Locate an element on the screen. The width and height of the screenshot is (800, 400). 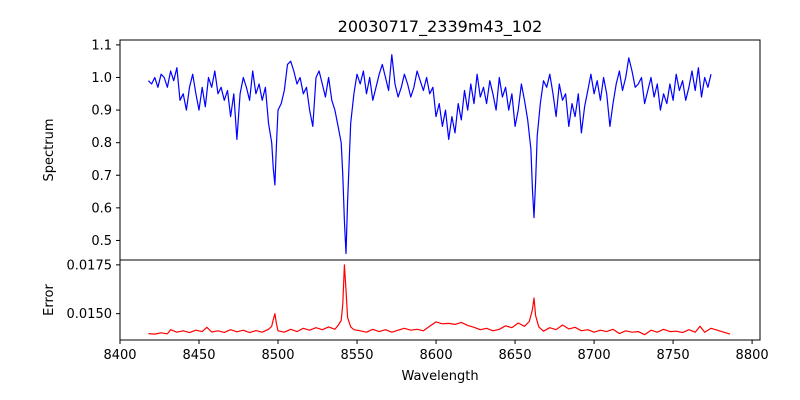
spectrum-y-tick-label: 0.5 is located at coordinates (101, 241).